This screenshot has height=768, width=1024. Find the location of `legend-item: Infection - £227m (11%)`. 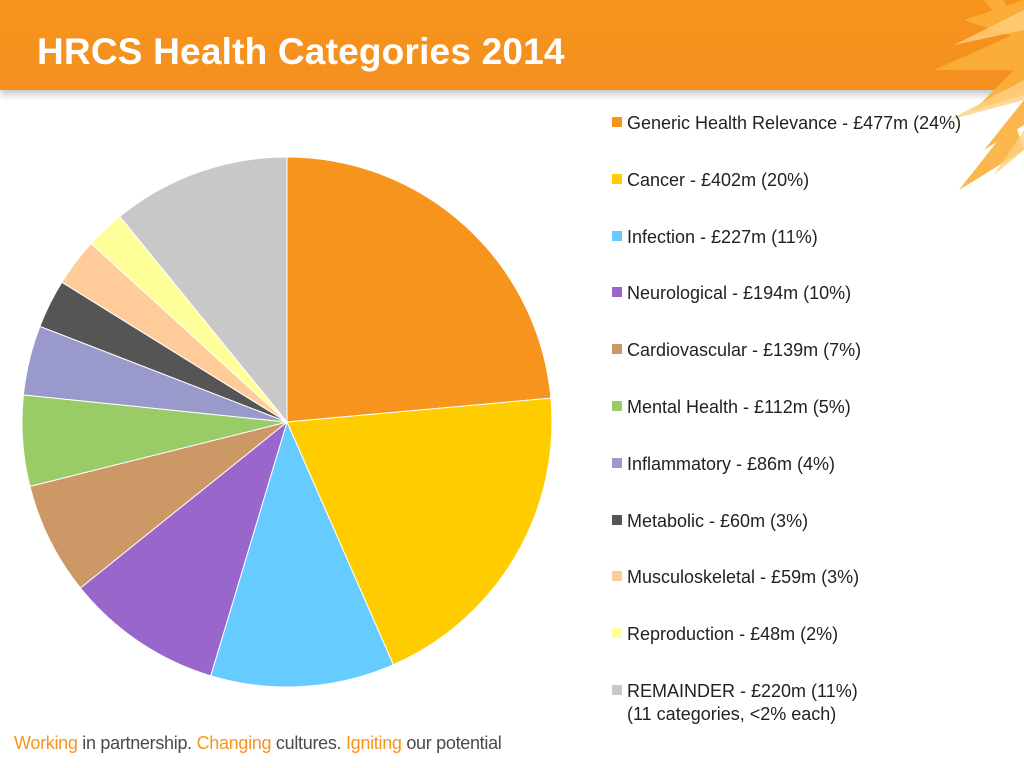

legend-item: Infection - £227m (11%) is located at coordinates (715, 237).